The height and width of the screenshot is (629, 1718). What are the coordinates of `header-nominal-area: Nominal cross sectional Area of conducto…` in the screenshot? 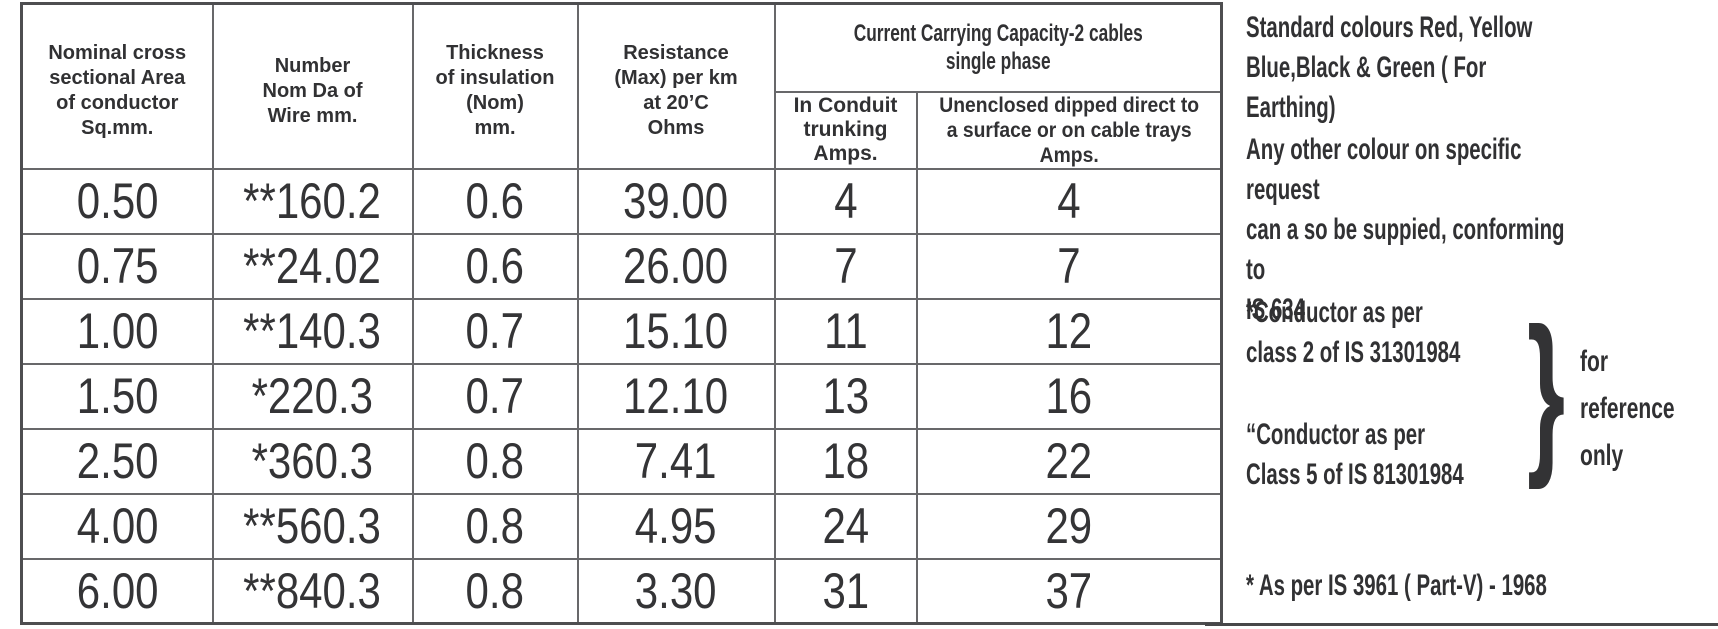 It's located at (117, 86).